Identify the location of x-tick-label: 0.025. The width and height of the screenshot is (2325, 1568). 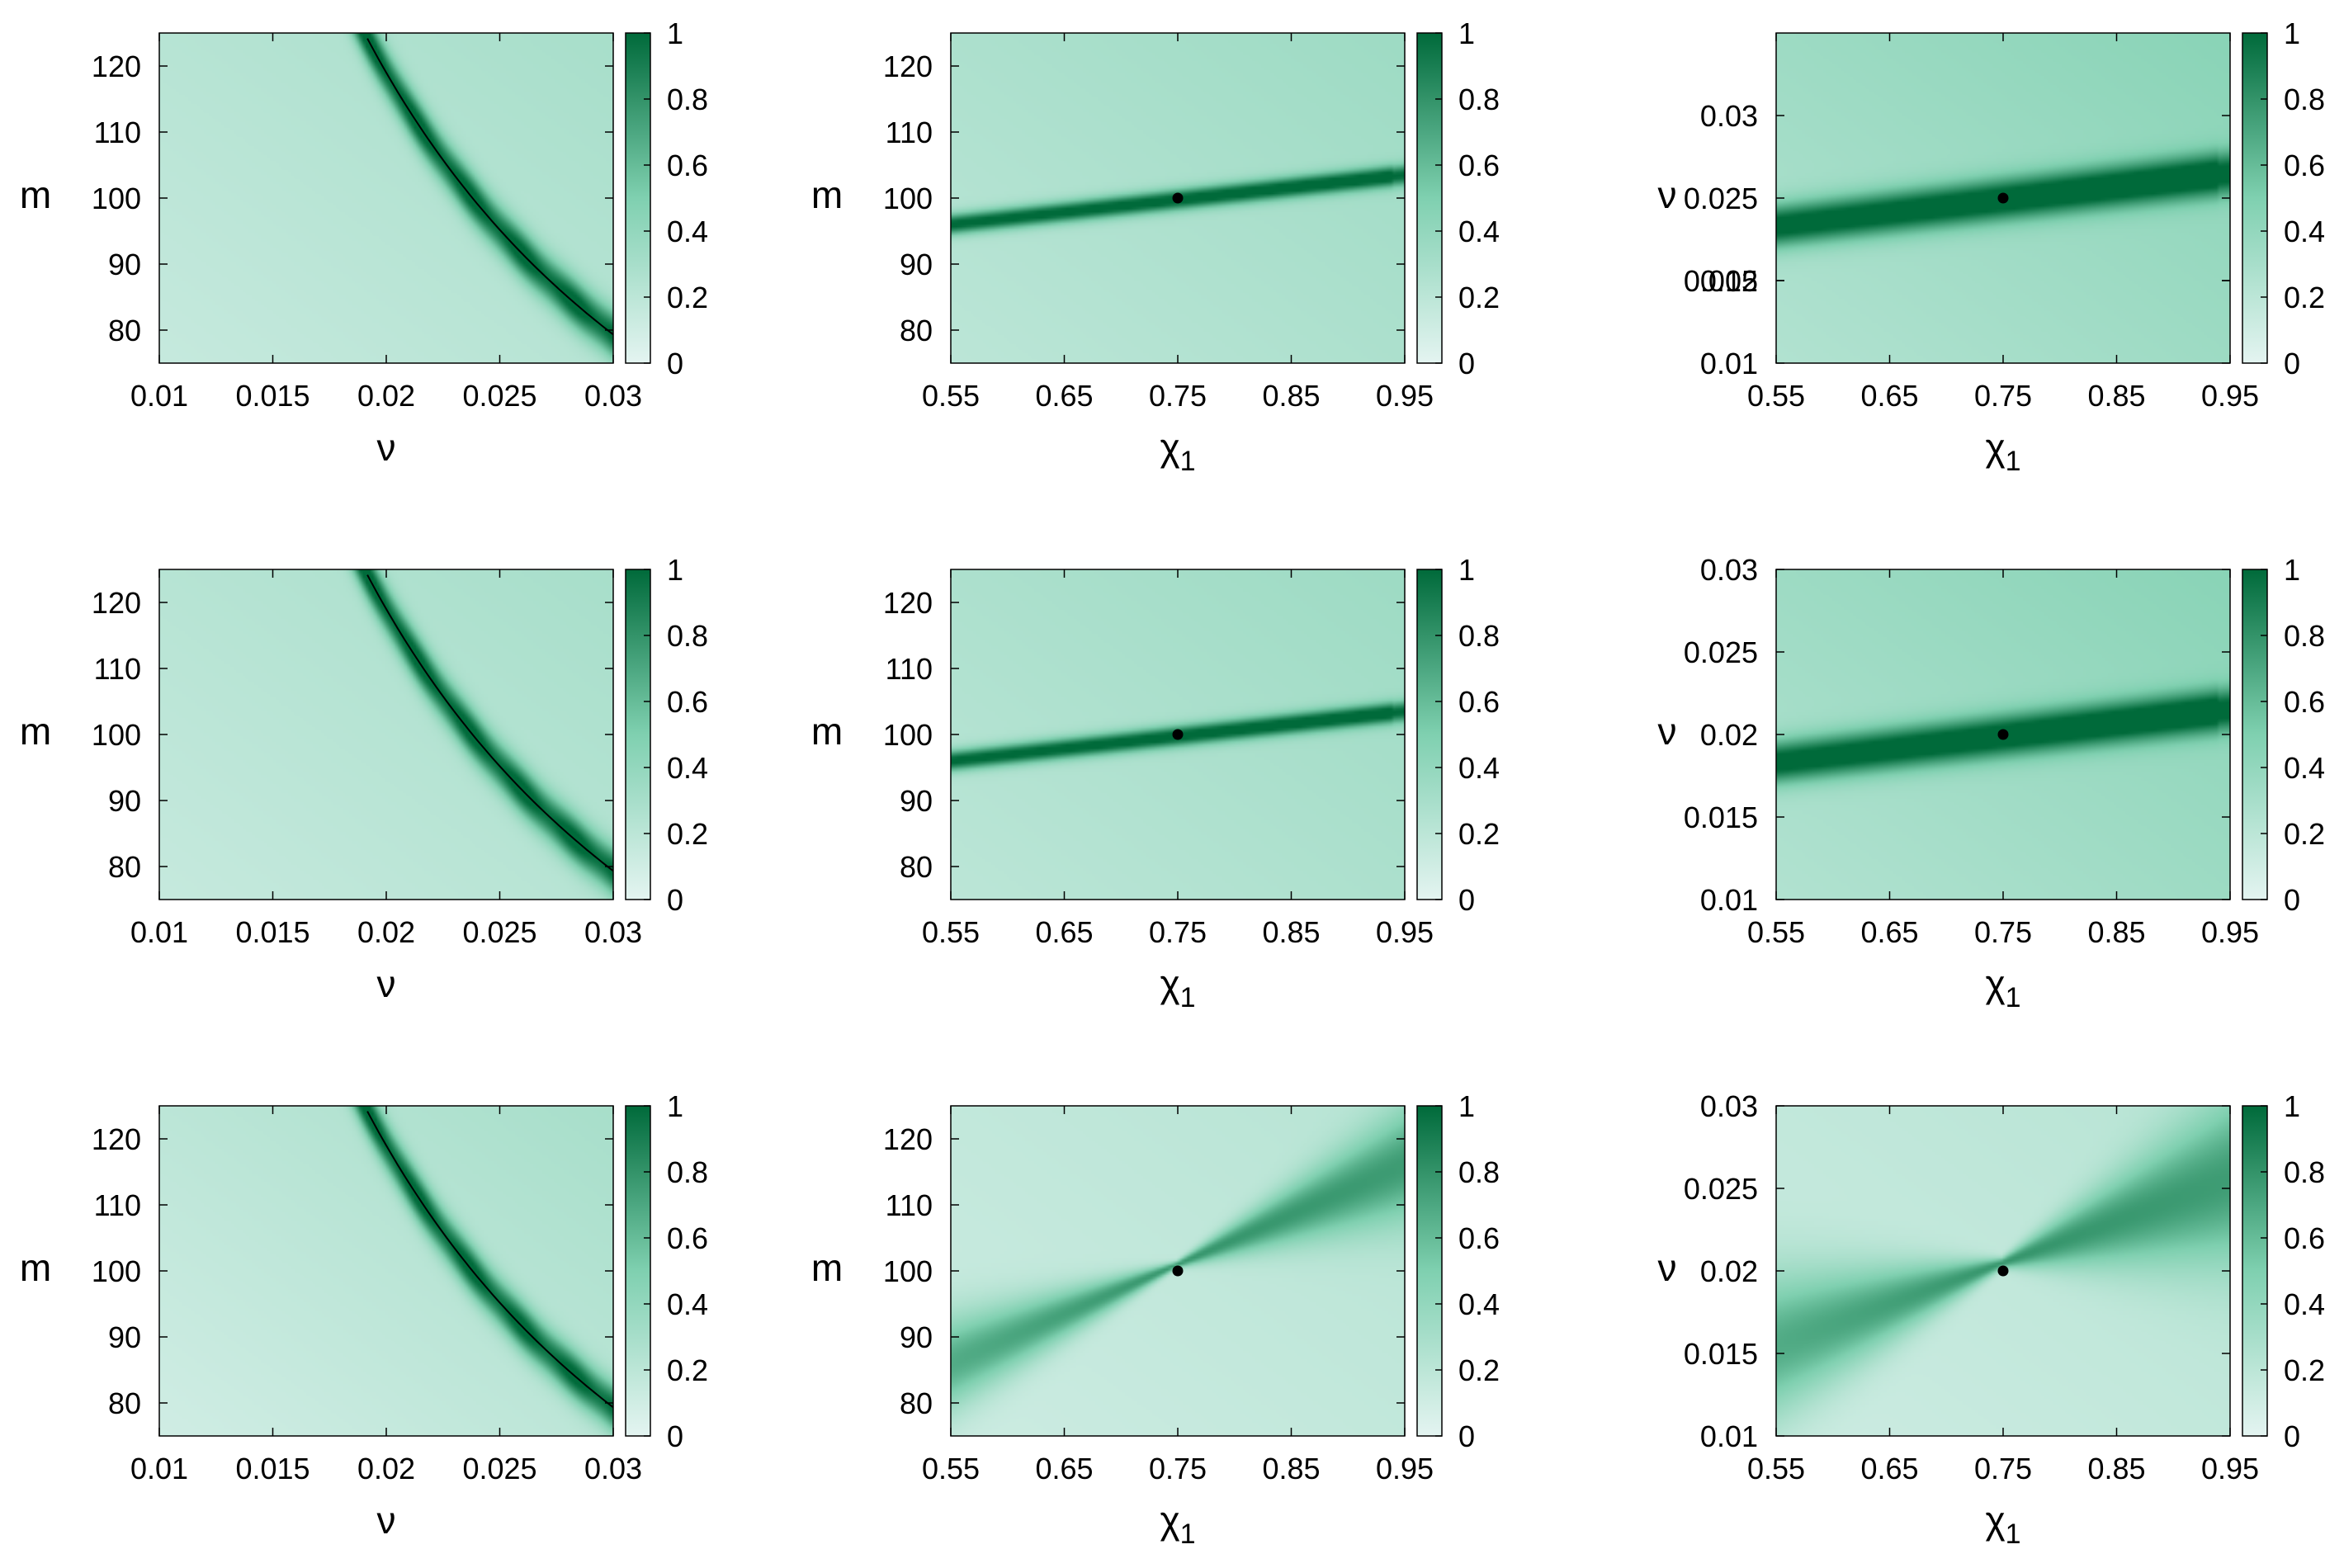
(499, 396).